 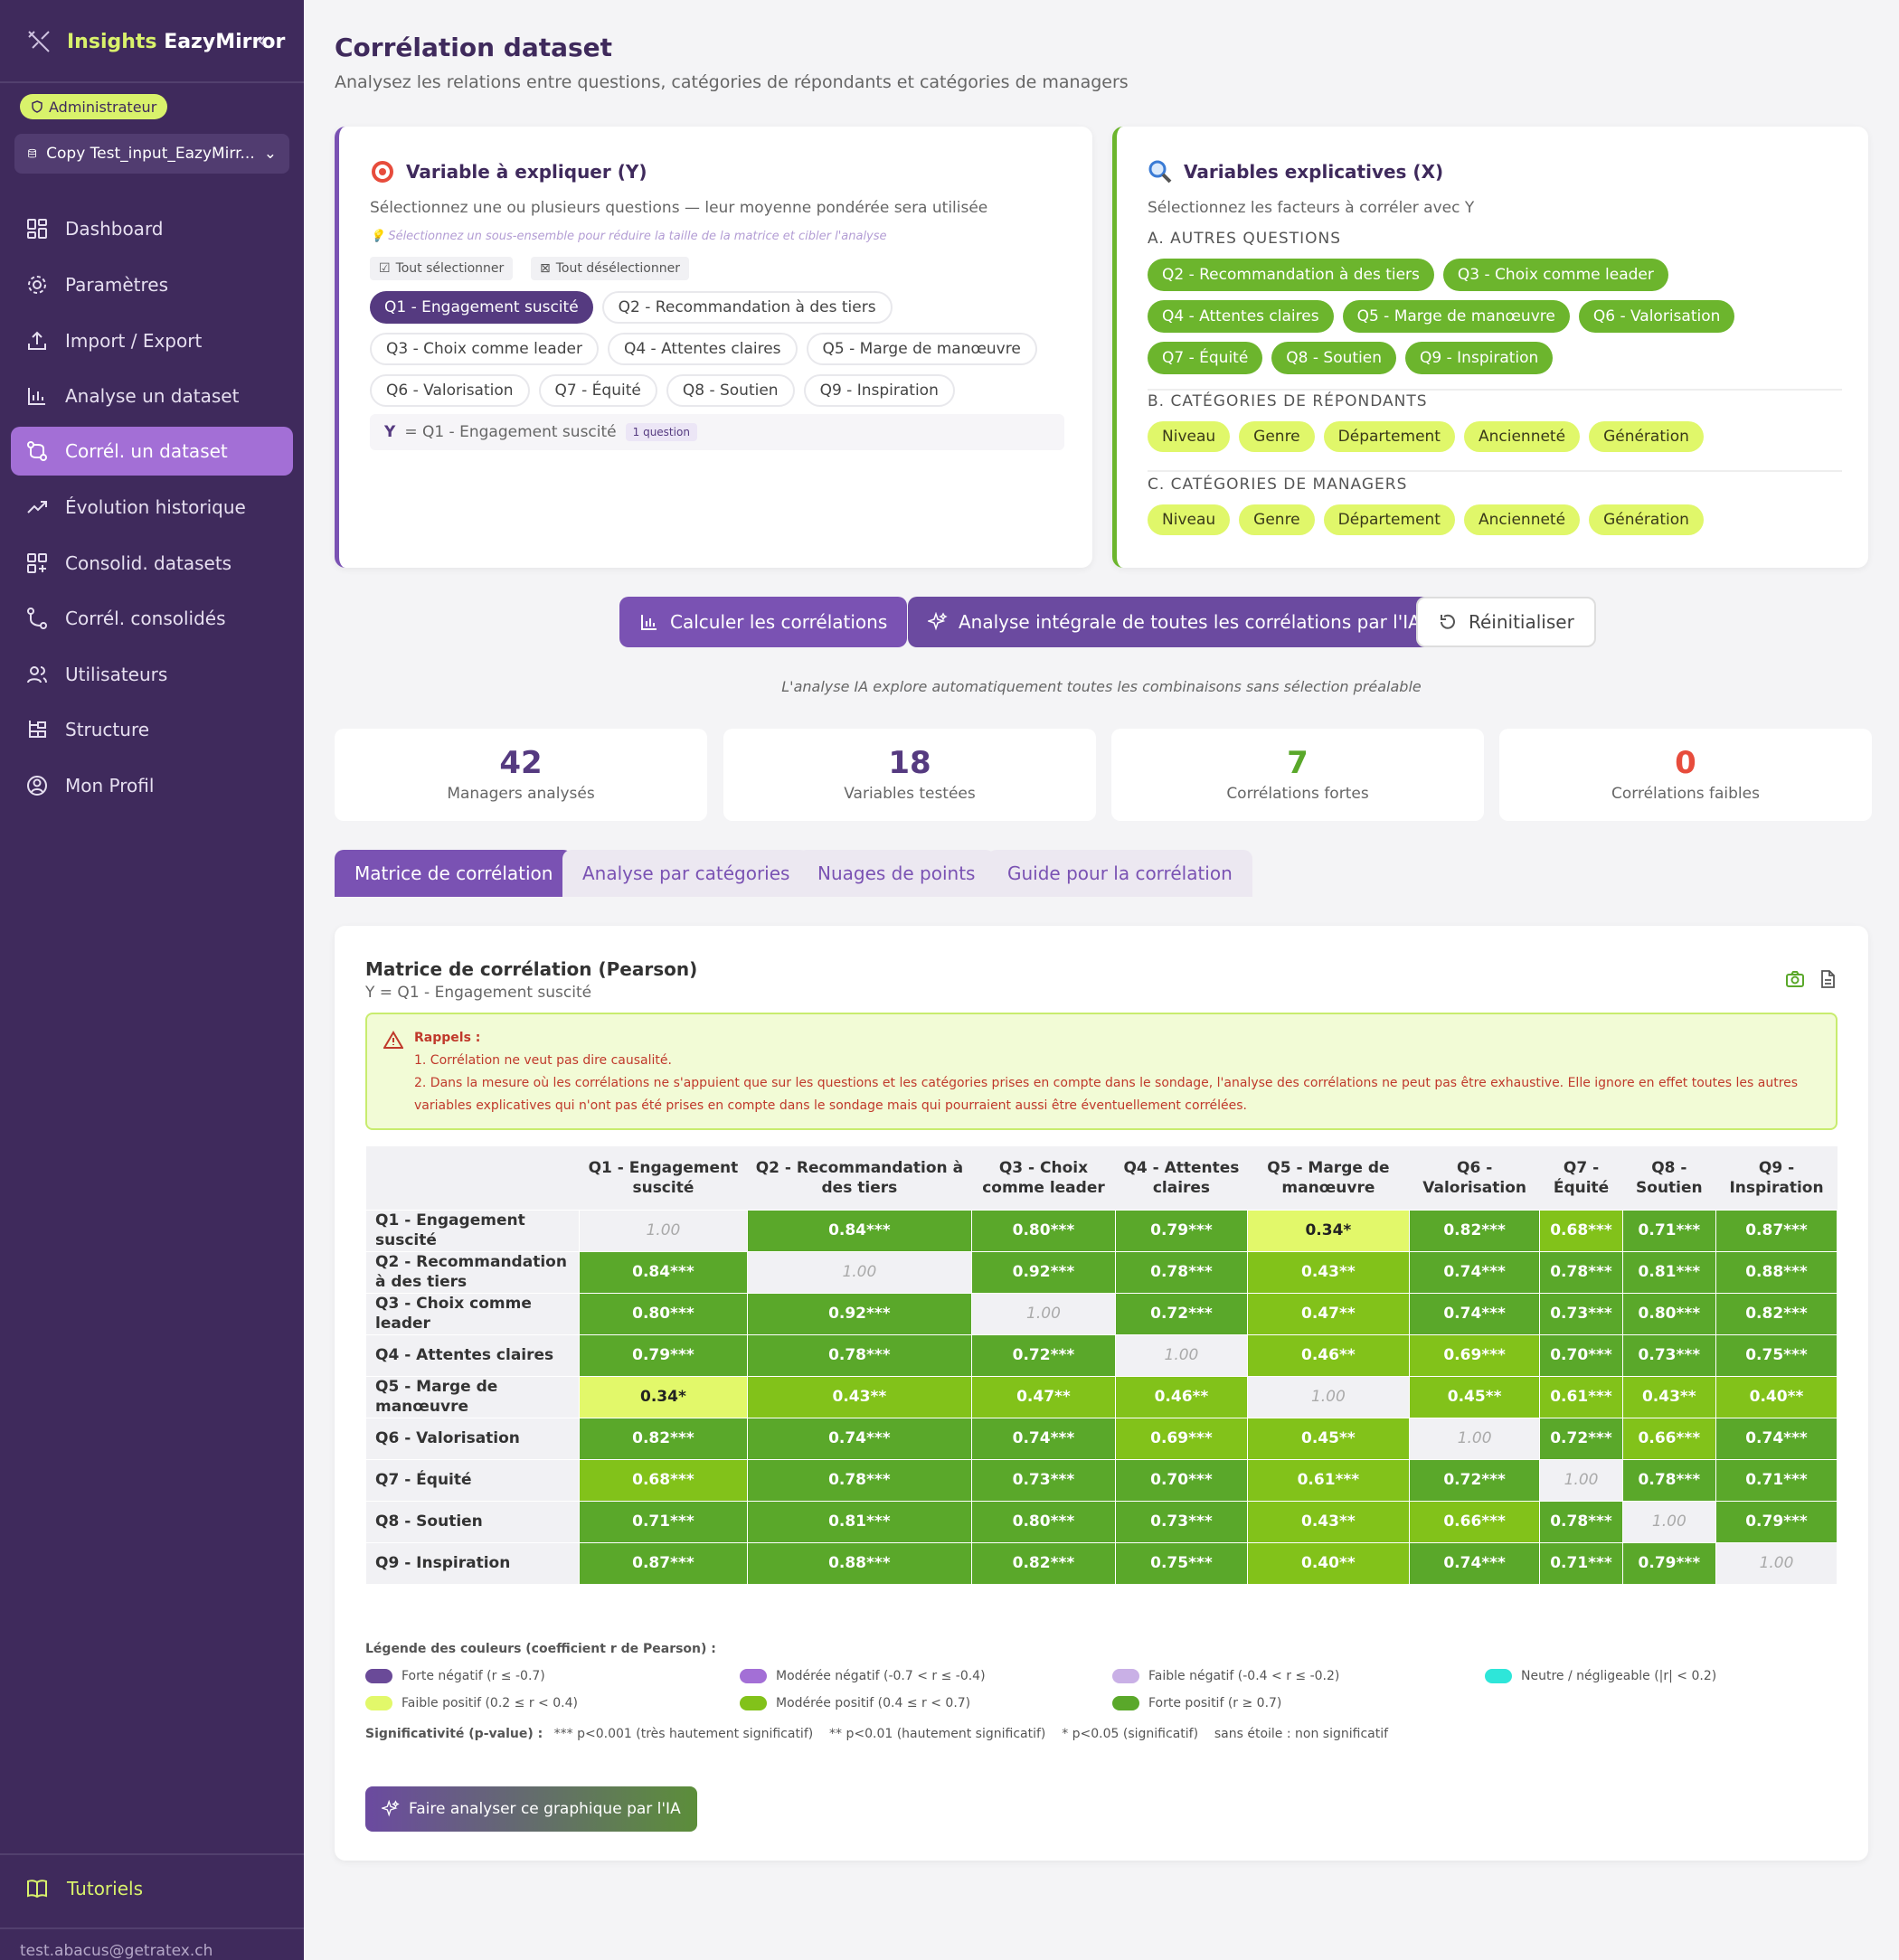 I want to click on x-chip-q8: Q8 - Soutien, so click(x=1334, y=358).